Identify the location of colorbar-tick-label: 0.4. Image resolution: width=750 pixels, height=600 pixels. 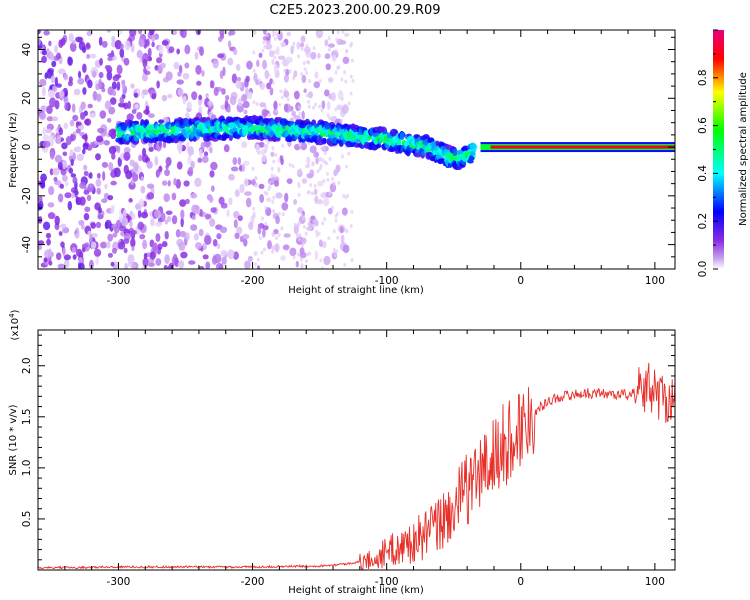
(703, 173).